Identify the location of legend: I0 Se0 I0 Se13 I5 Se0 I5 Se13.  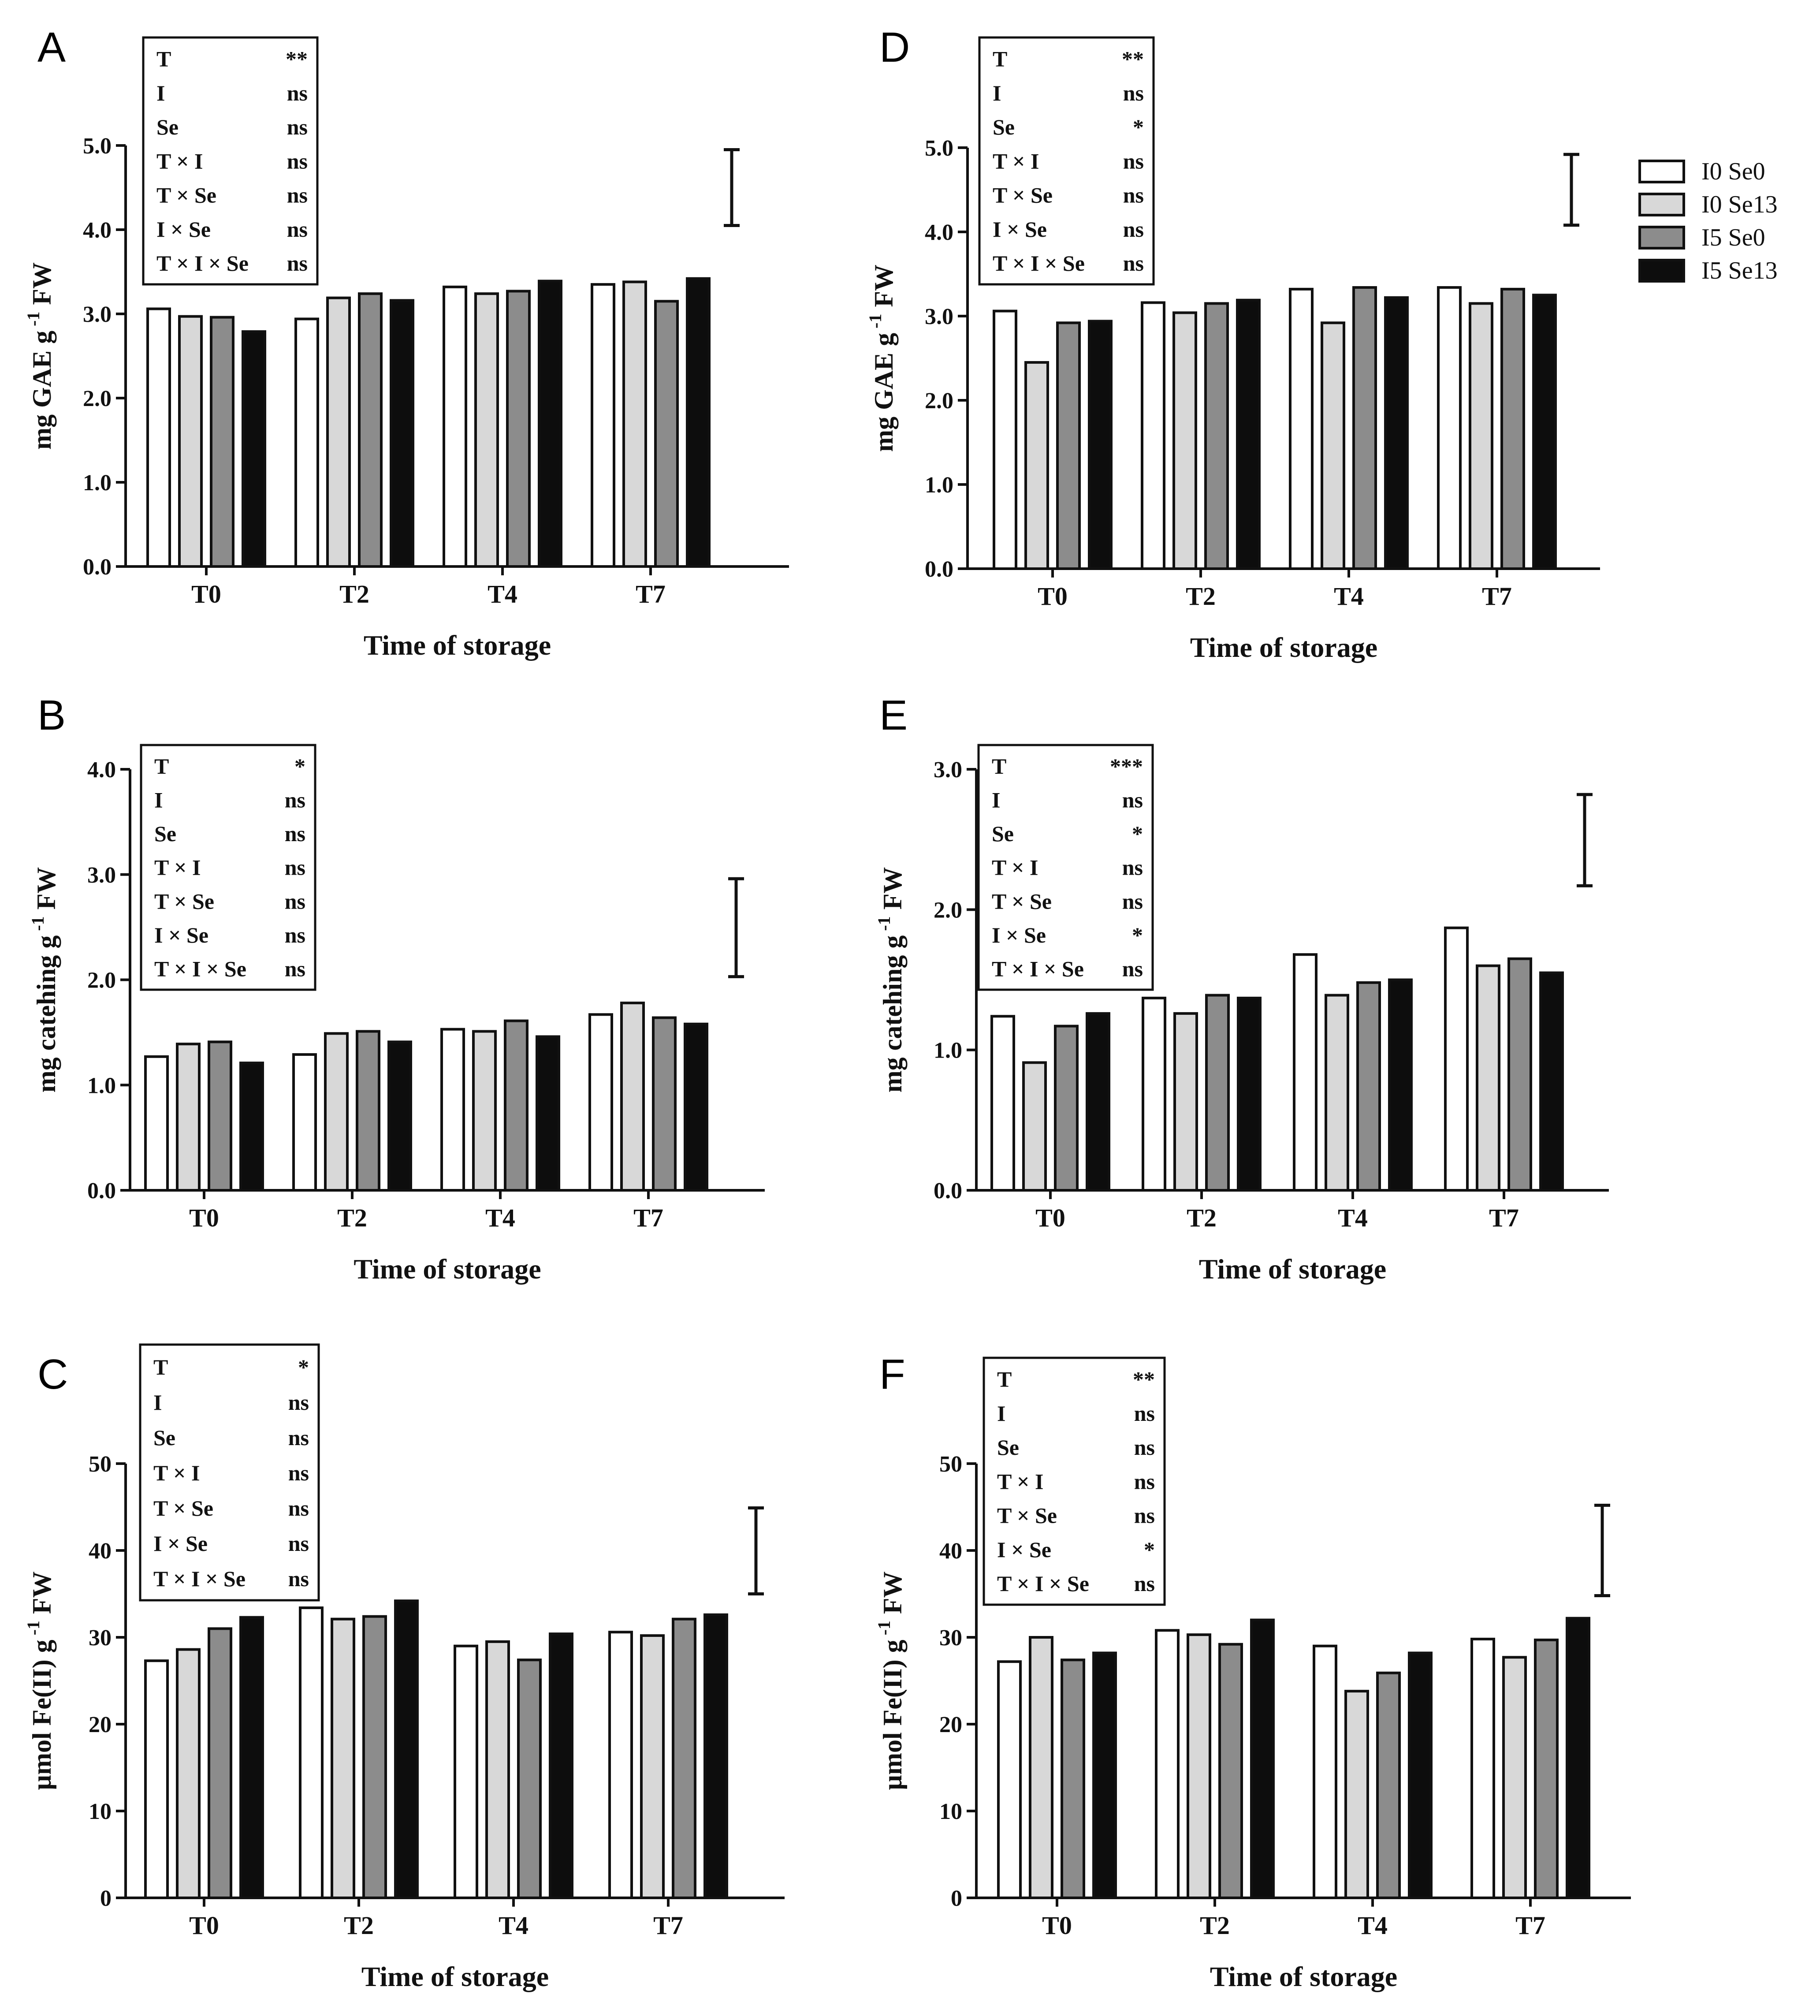
(1708, 221).